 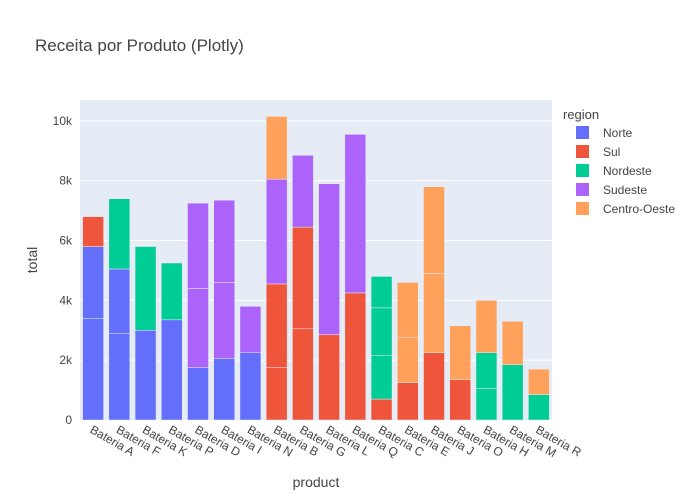 What do you see at coordinates (63, 121) in the screenshot?
I see `y-tick-label: 10k` at bounding box center [63, 121].